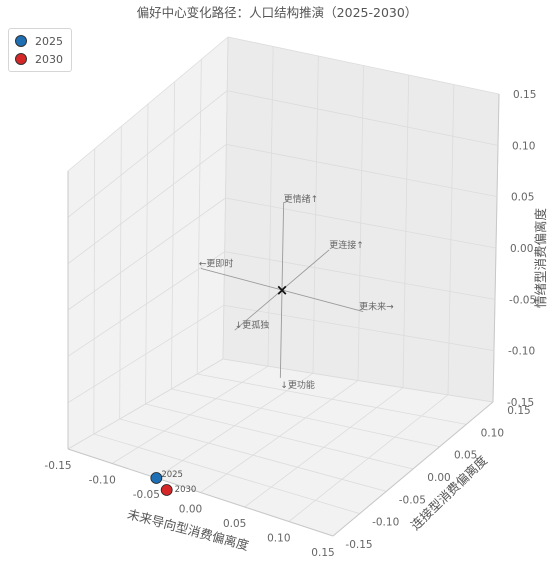 This screenshot has width=554, height=570. I want to click on x-tick-label: -0.15, so click(57, 466).